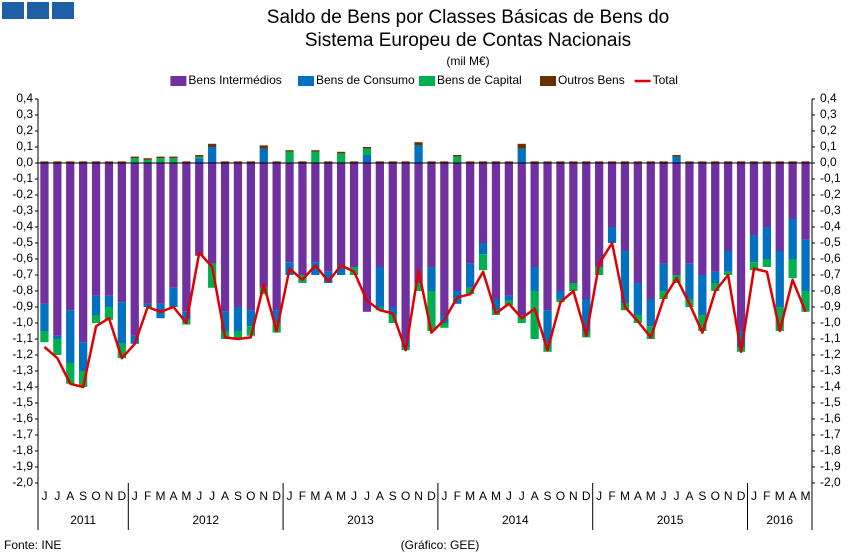 This screenshot has width=851, height=556. I want to click on legend-label: Bens de Consumo, so click(365, 80).